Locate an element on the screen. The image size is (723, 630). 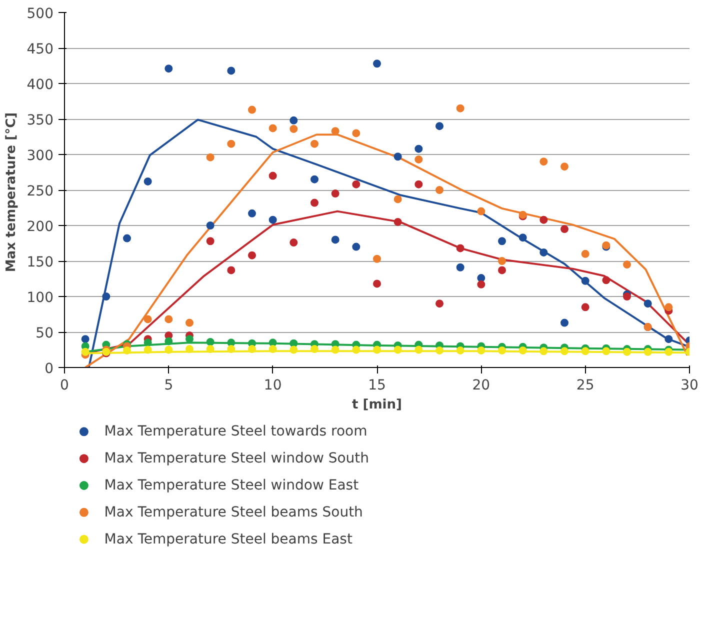
x-tick-label: 25 is located at coordinates (585, 386).